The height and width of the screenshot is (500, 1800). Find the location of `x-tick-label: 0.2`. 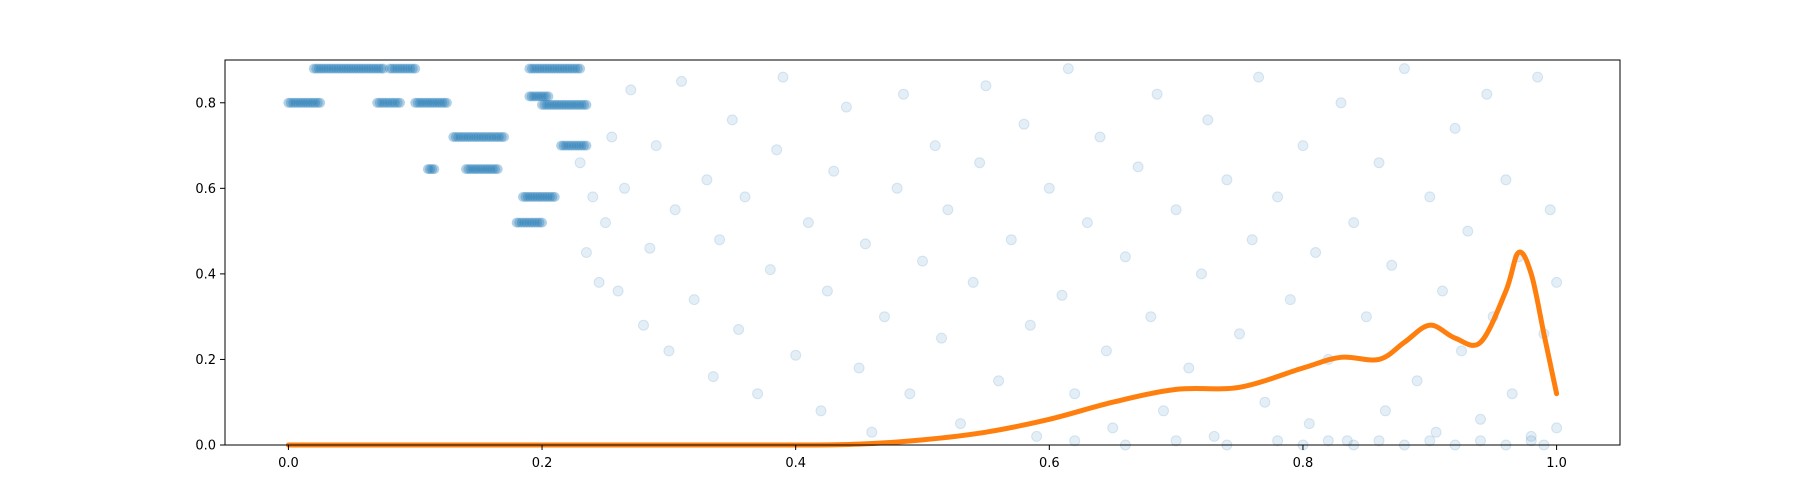

x-tick-label: 0.2 is located at coordinates (542, 463).